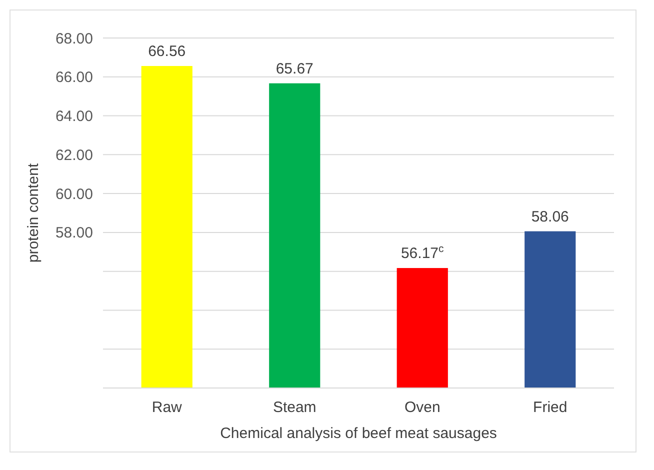 Image resolution: width=654 pixels, height=470 pixels. I want to click on y-tick-label: 66.00, so click(74, 77).